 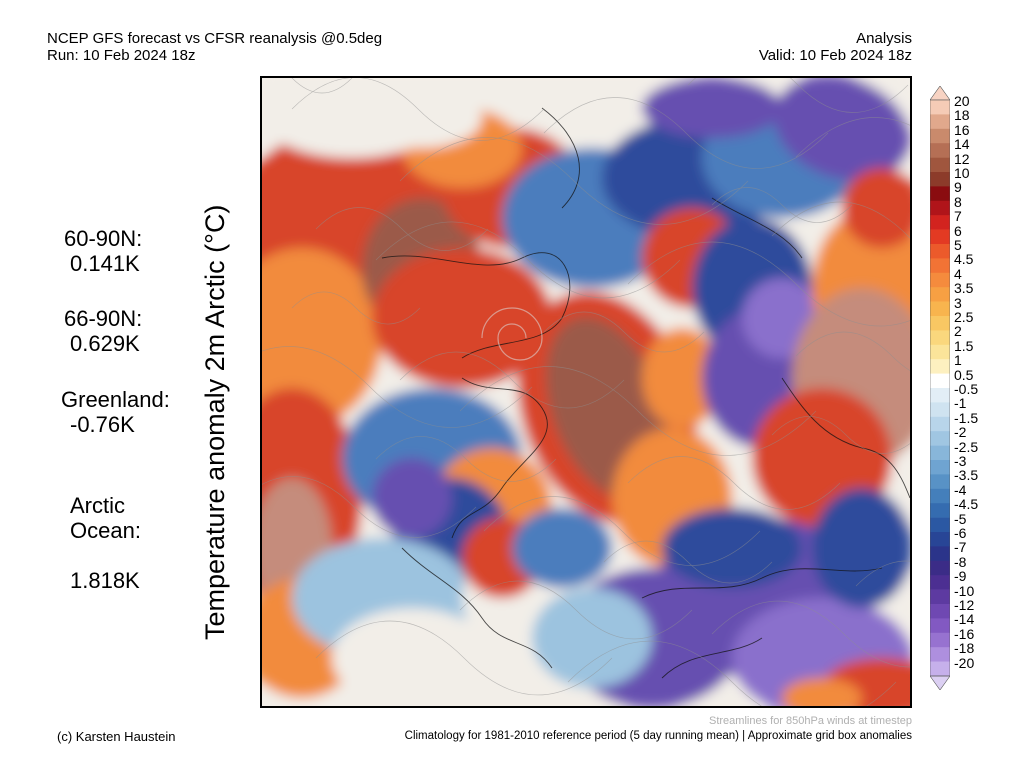 I want to click on stat-label: Greenland:, so click(x=115, y=399).